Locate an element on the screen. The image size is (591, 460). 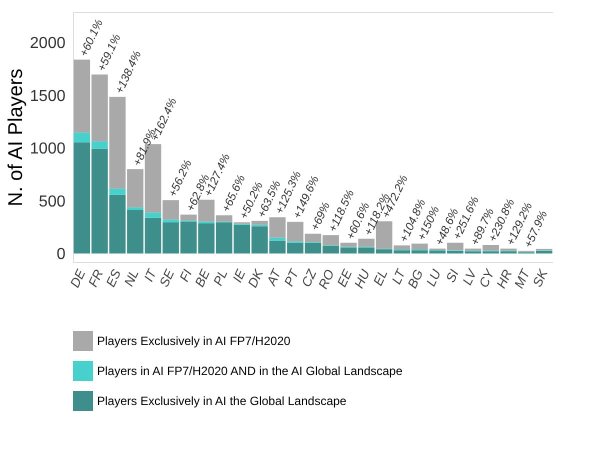
x-tick-label: EL is located at coordinates (380, 277).